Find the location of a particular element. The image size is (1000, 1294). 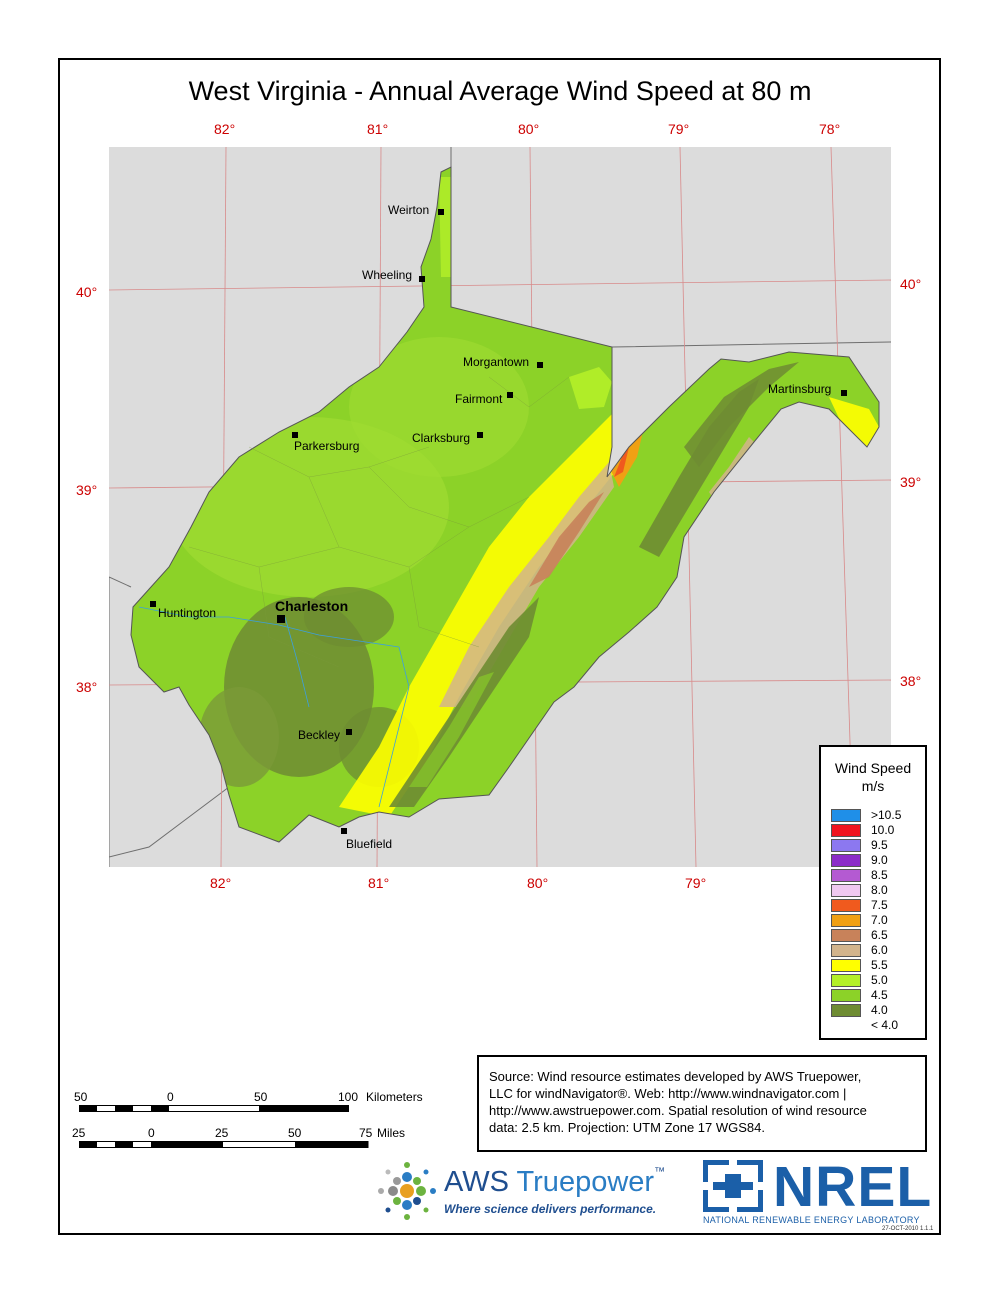

legend-item: 7.0 is located at coordinates (876, 920).